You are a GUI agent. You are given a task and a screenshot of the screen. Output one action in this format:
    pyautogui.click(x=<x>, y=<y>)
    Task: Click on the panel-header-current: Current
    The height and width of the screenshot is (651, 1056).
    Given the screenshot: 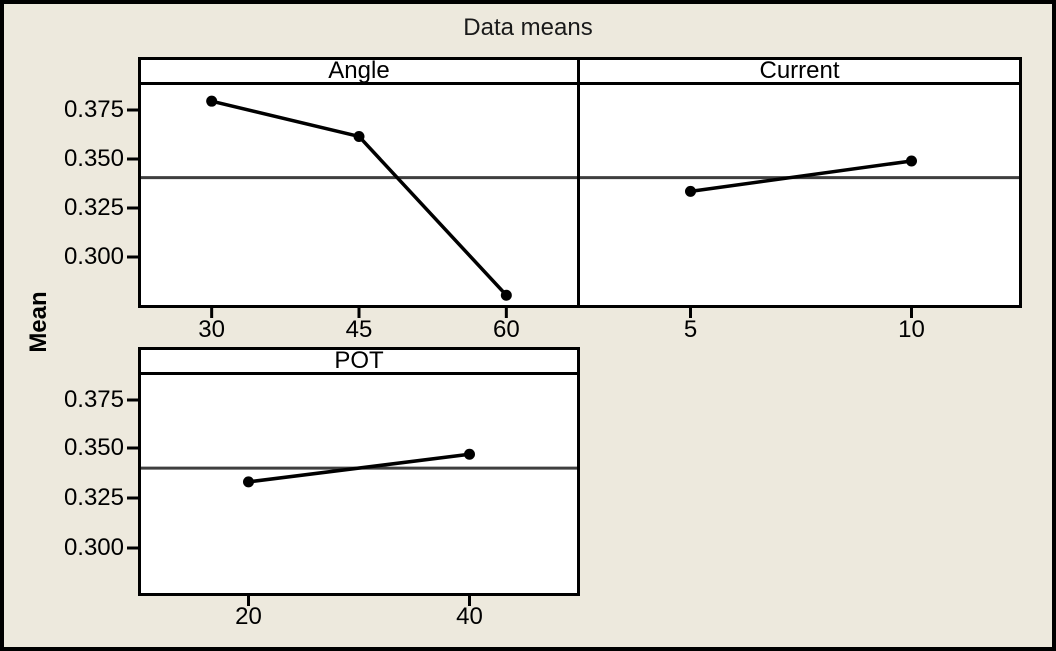 What is the action you would take?
    pyautogui.click(x=801, y=71)
    